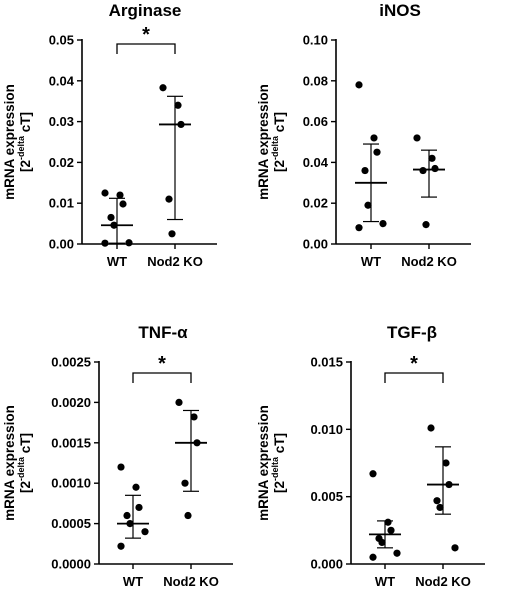 This screenshot has width=520, height=590. What do you see at coordinates (326, 362) in the screenshot?
I see `y-tick-label: 0.015` at bounding box center [326, 362].